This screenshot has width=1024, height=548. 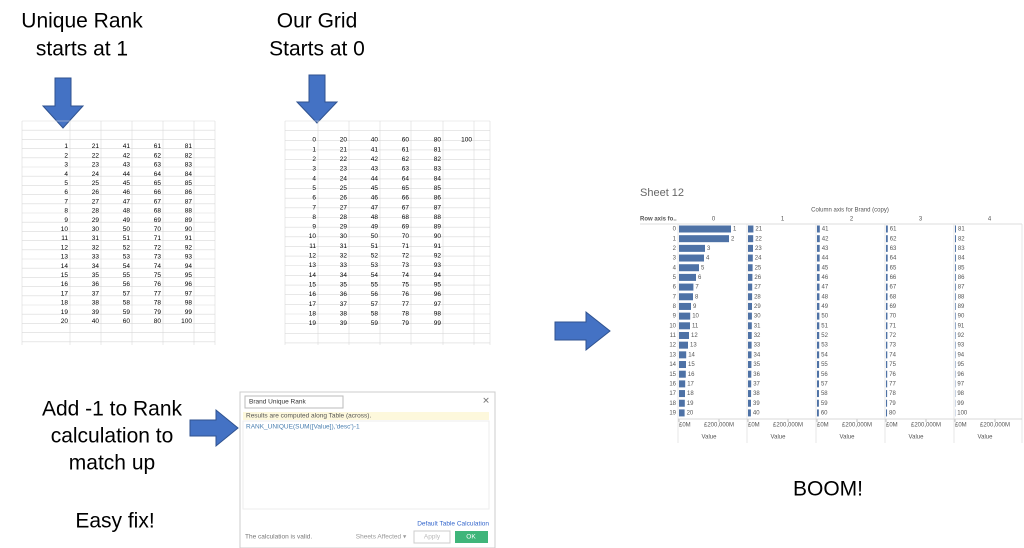 What do you see at coordinates (892, 317) in the screenshot?
I see `bar-label: 70` at bounding box center [892, 317].